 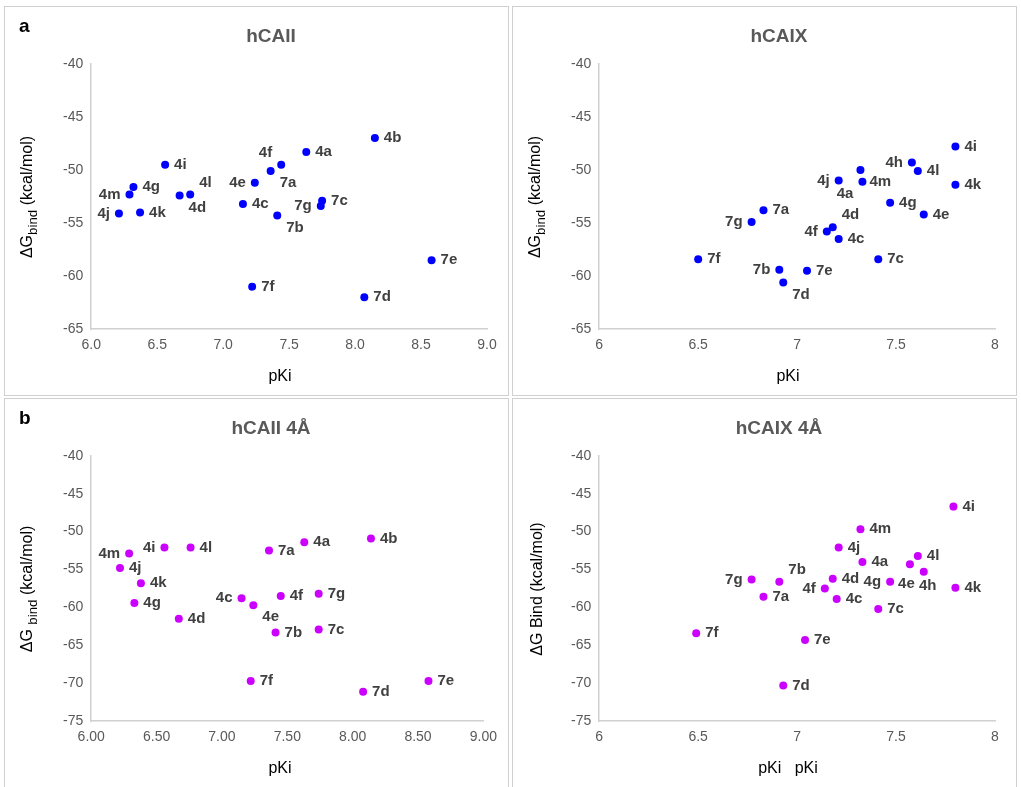 What do you see at coordinates (156, 736) in the screenshot?
I see `x-tick-label: 6.50` at bounding box center [156, 736].